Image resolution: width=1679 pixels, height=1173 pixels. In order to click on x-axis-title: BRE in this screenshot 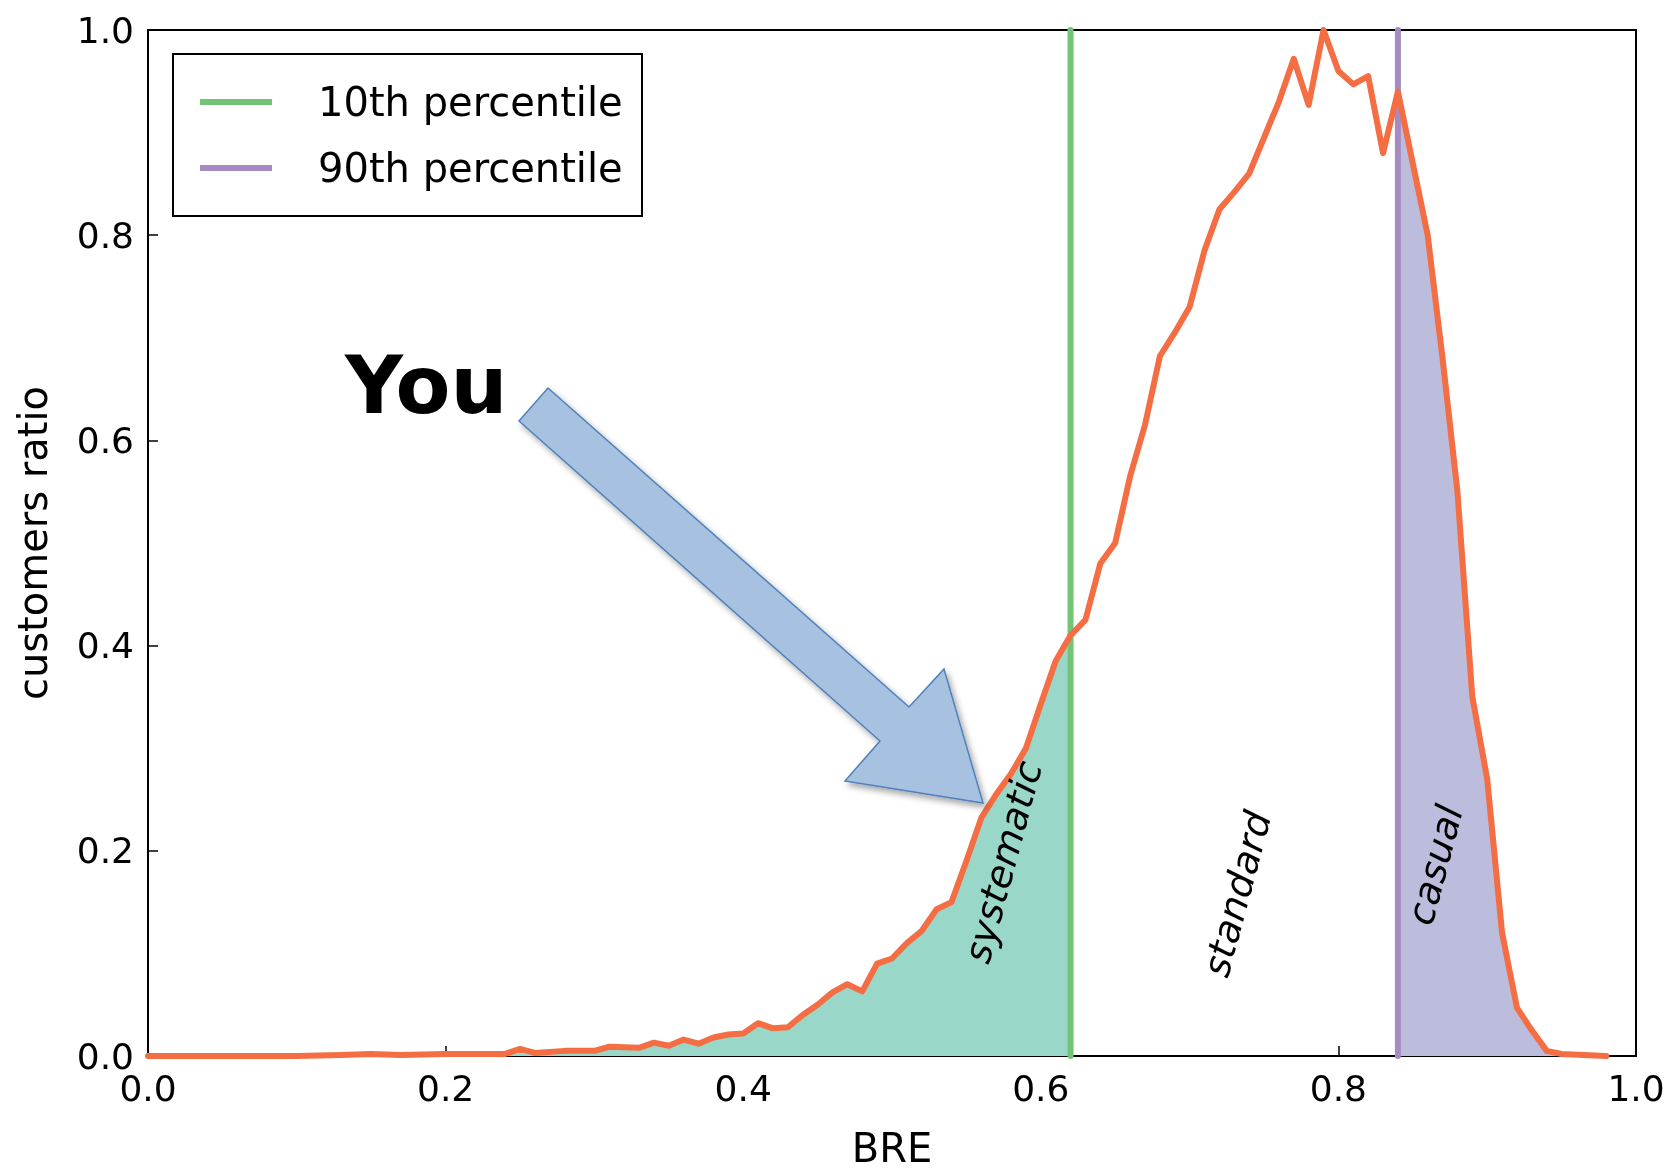, I will do `click(892, 1148)`.